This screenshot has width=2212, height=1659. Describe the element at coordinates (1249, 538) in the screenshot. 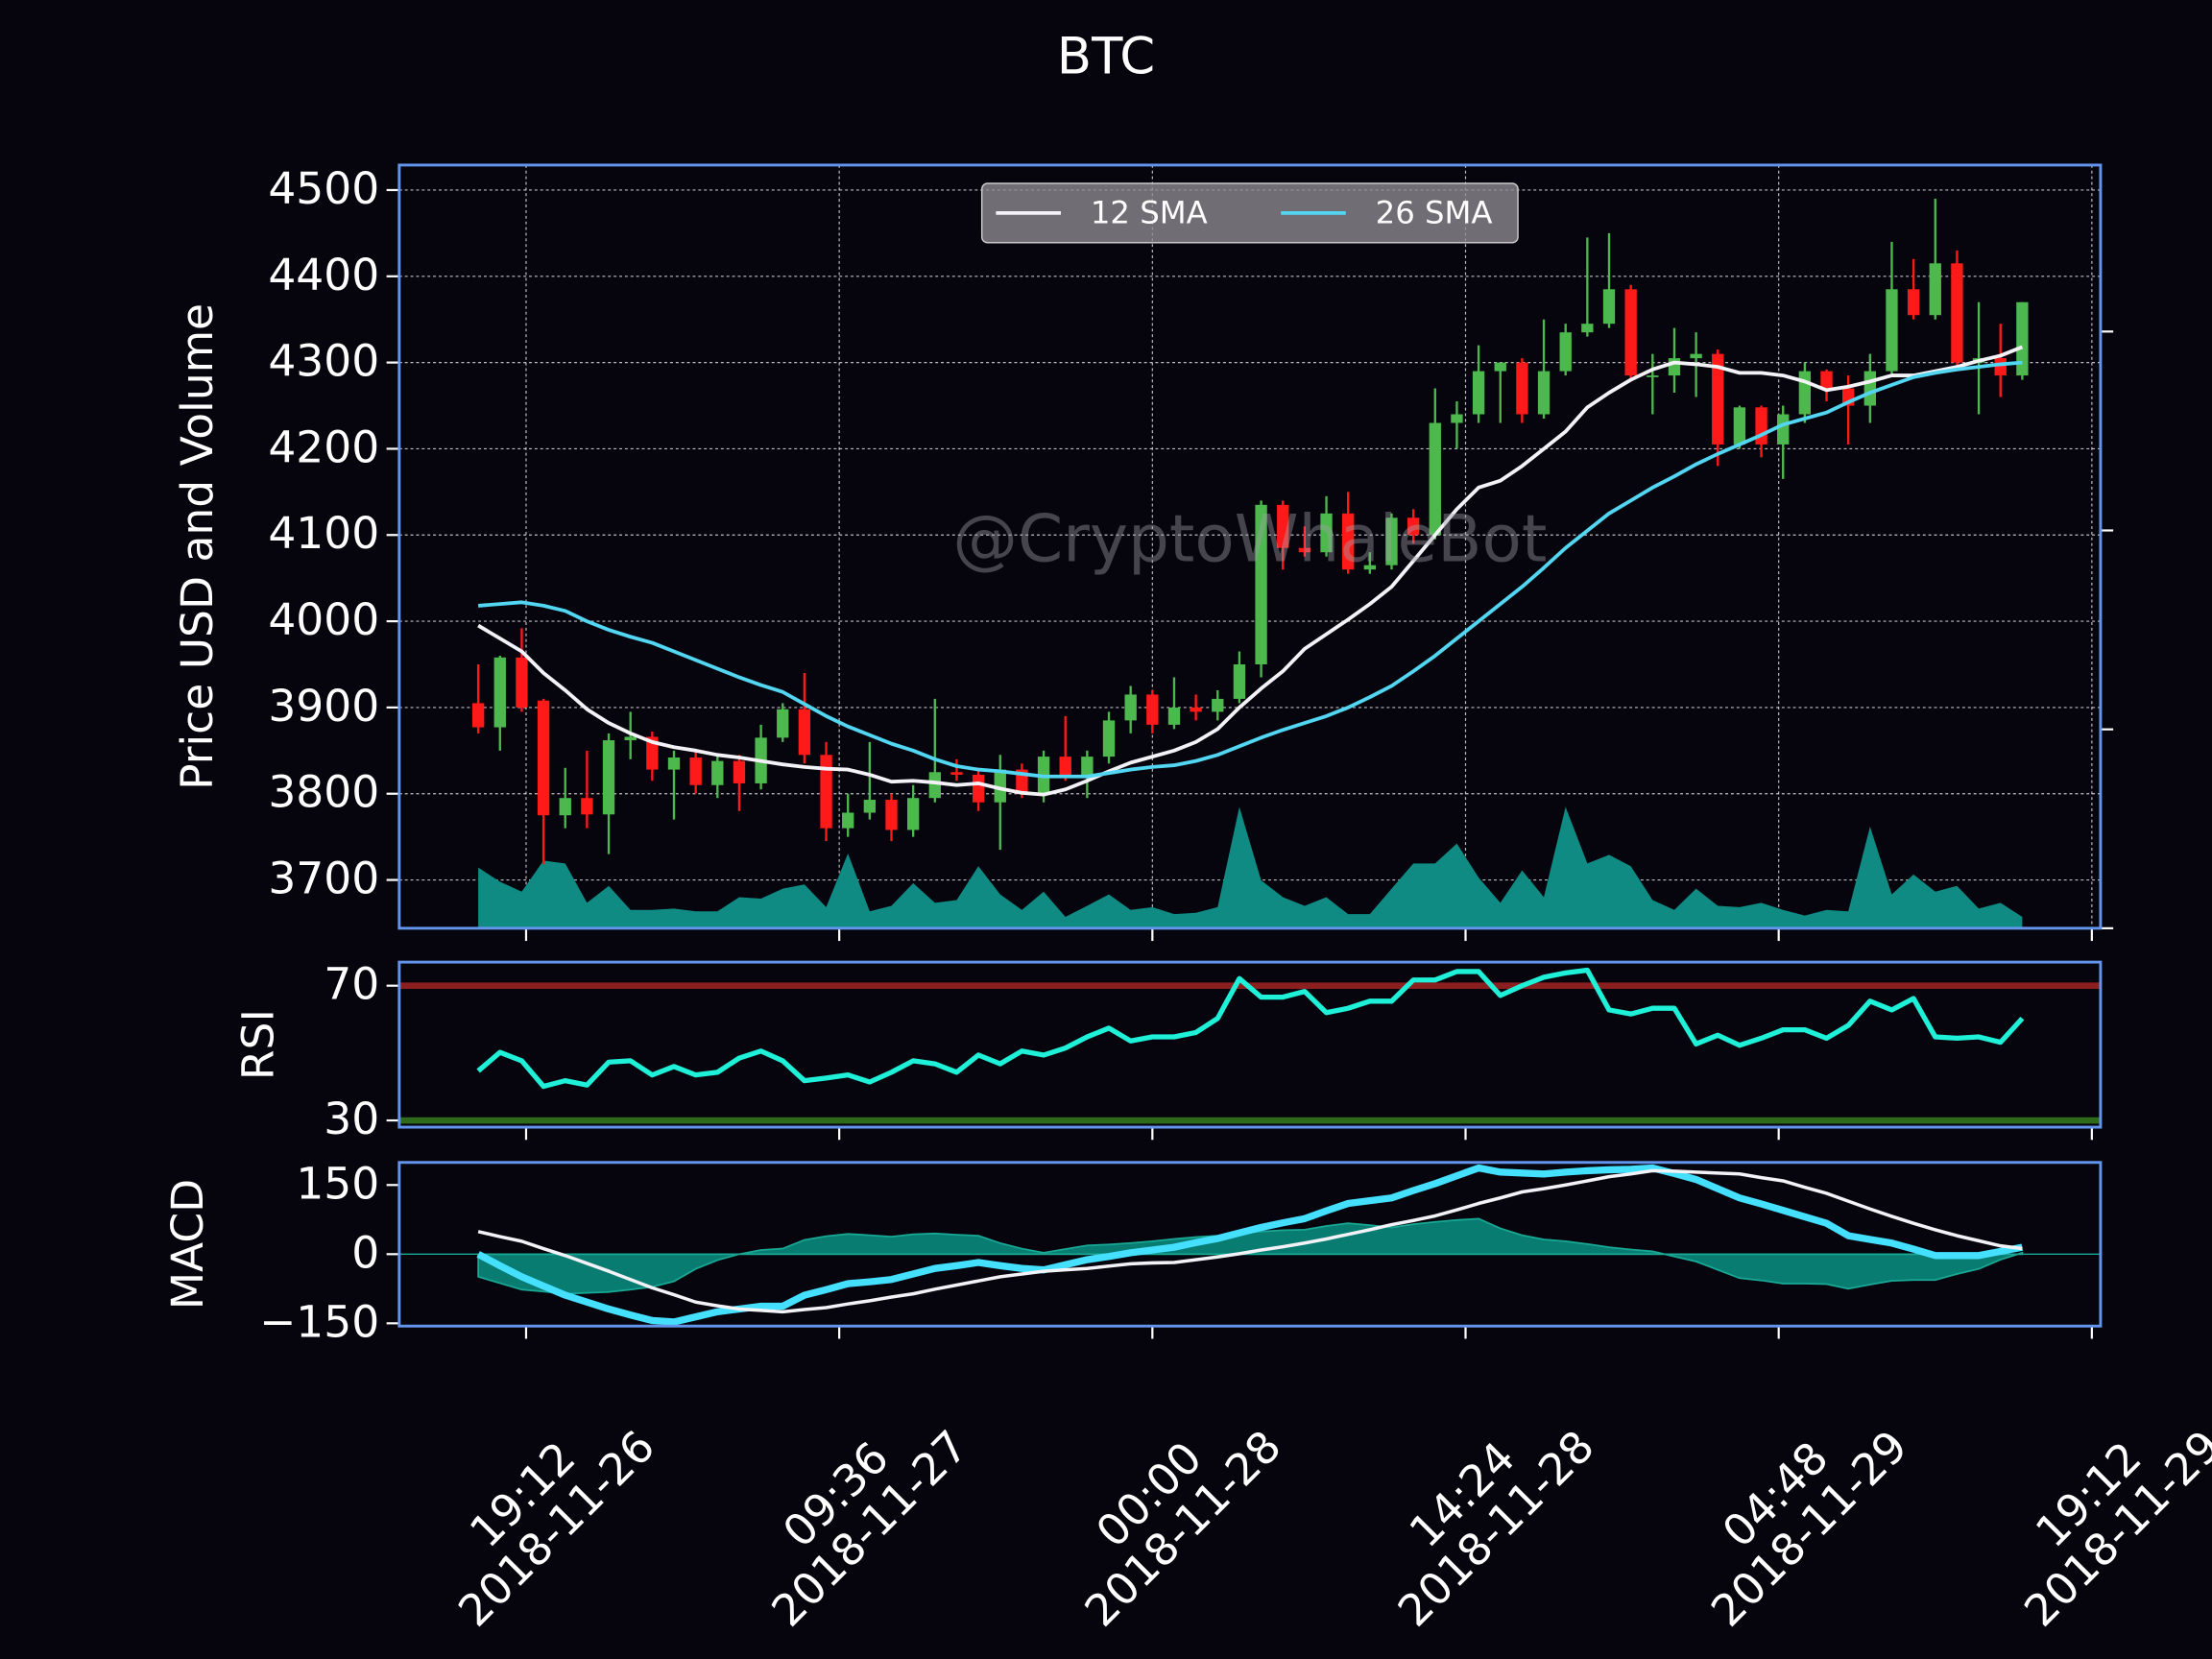

I see `watermark: @CryptoWhaleBot` at that location.